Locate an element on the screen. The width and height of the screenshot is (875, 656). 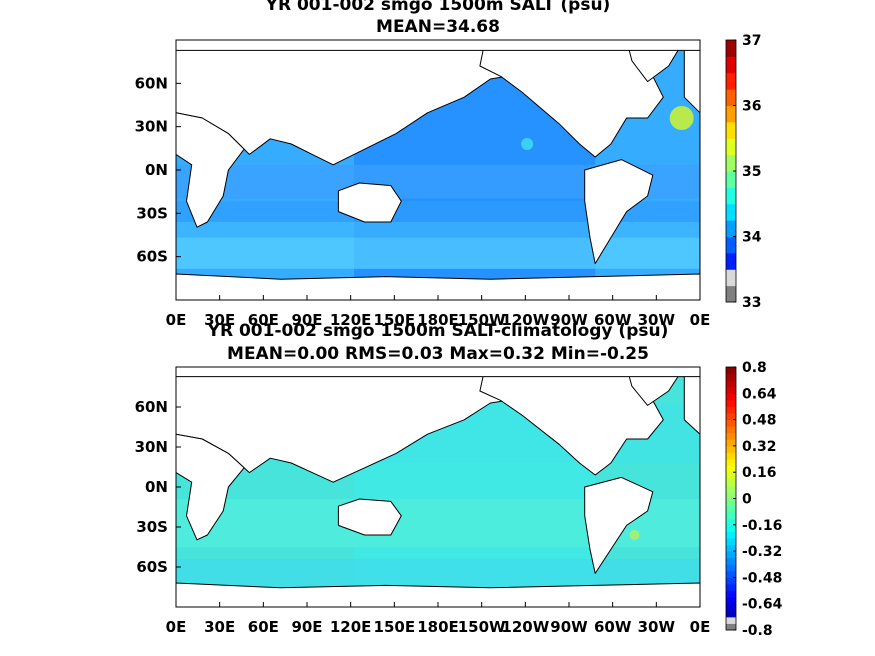
x-tick-label: 120E is located at coordinates (351, 627).